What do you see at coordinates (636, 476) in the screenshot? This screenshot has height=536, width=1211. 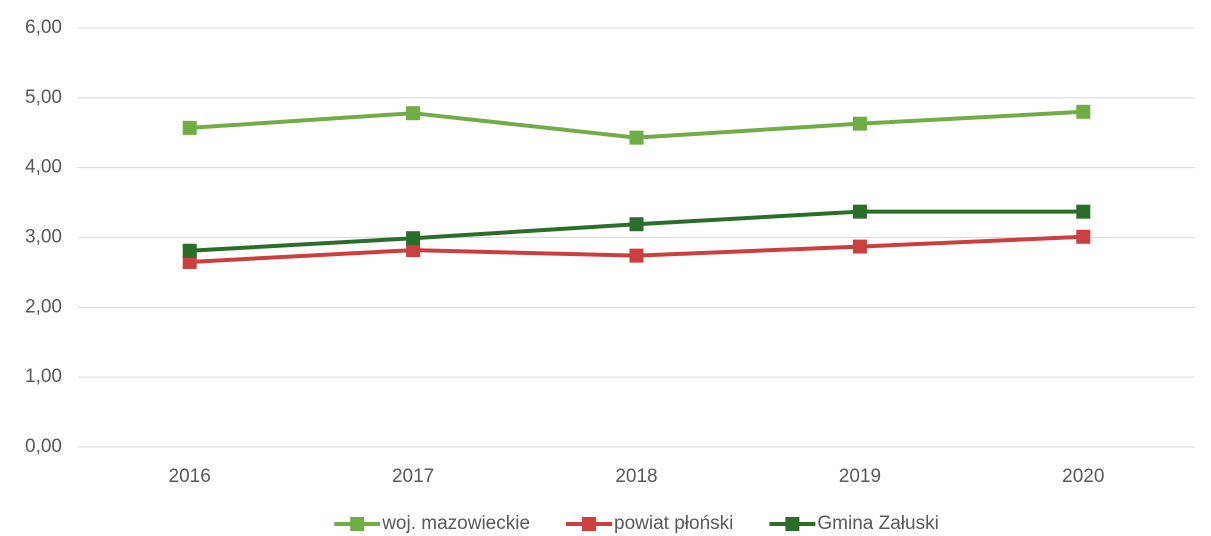 I see `x-tick-label: 2018` at bounding box center [636, 476].